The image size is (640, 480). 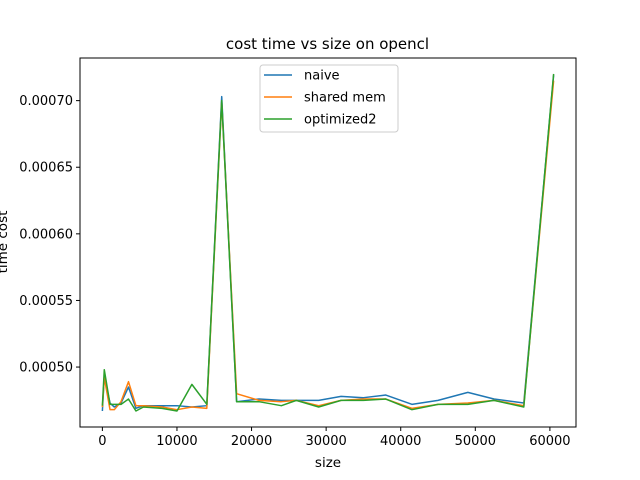 What do you see at coordinates (325, 441) in the screenshot?
I see `x-tick-label: 30000` at bounding box center [325, 441].